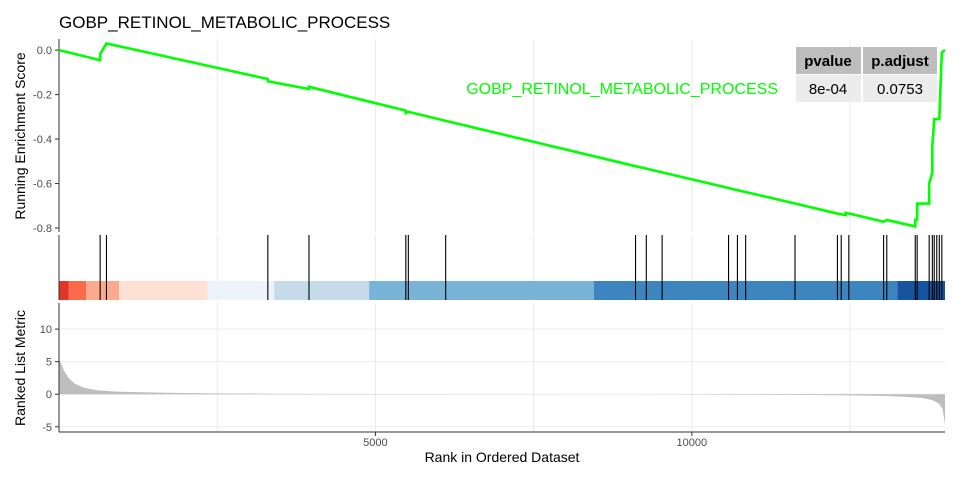  Describe the element at coordinates (46, 330) in the screenshot. I see `y-tick-label: 10` at that location.